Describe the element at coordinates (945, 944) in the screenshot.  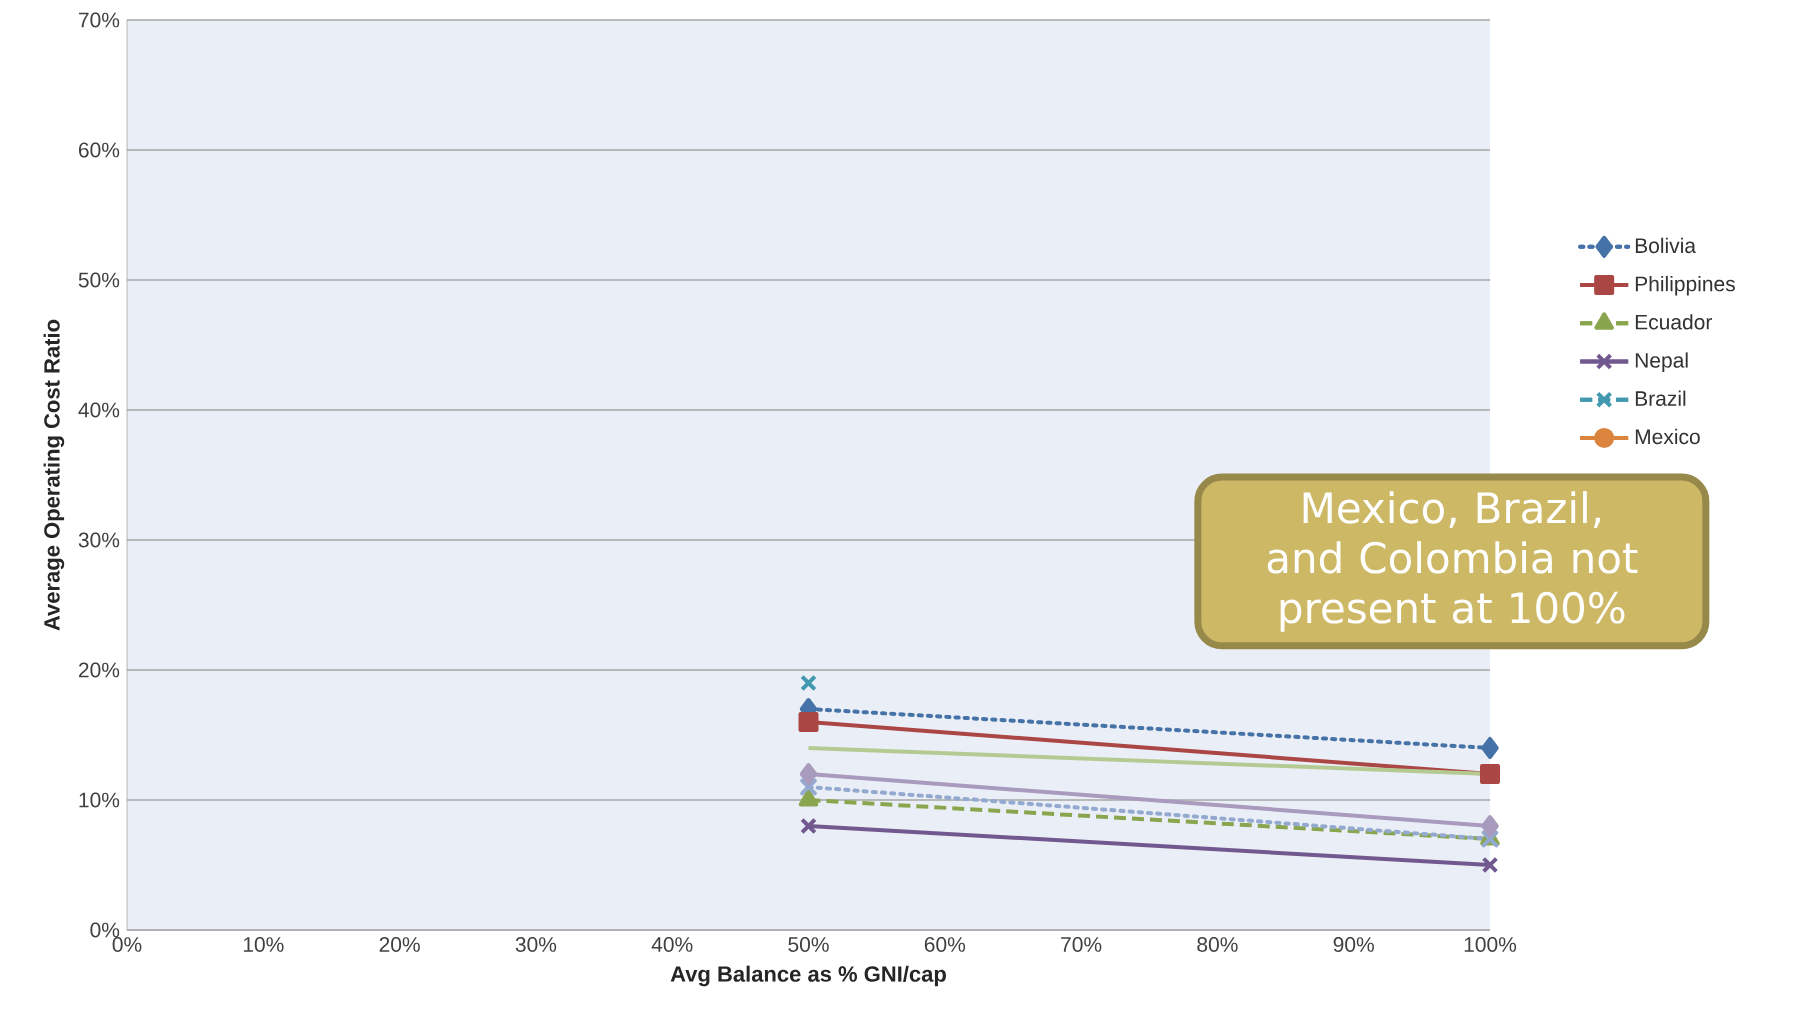
I see `x-tick-label: 60%` at that location.